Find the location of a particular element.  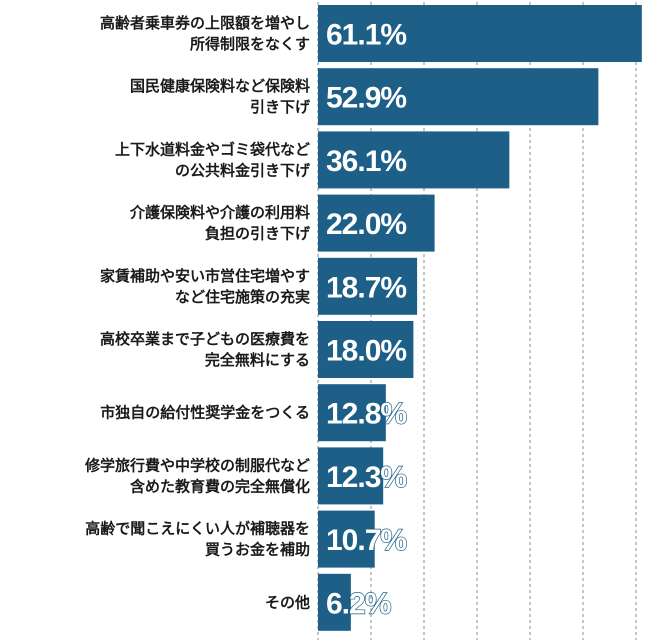

value-label: 6.2% is located at coordinates (358, 603).